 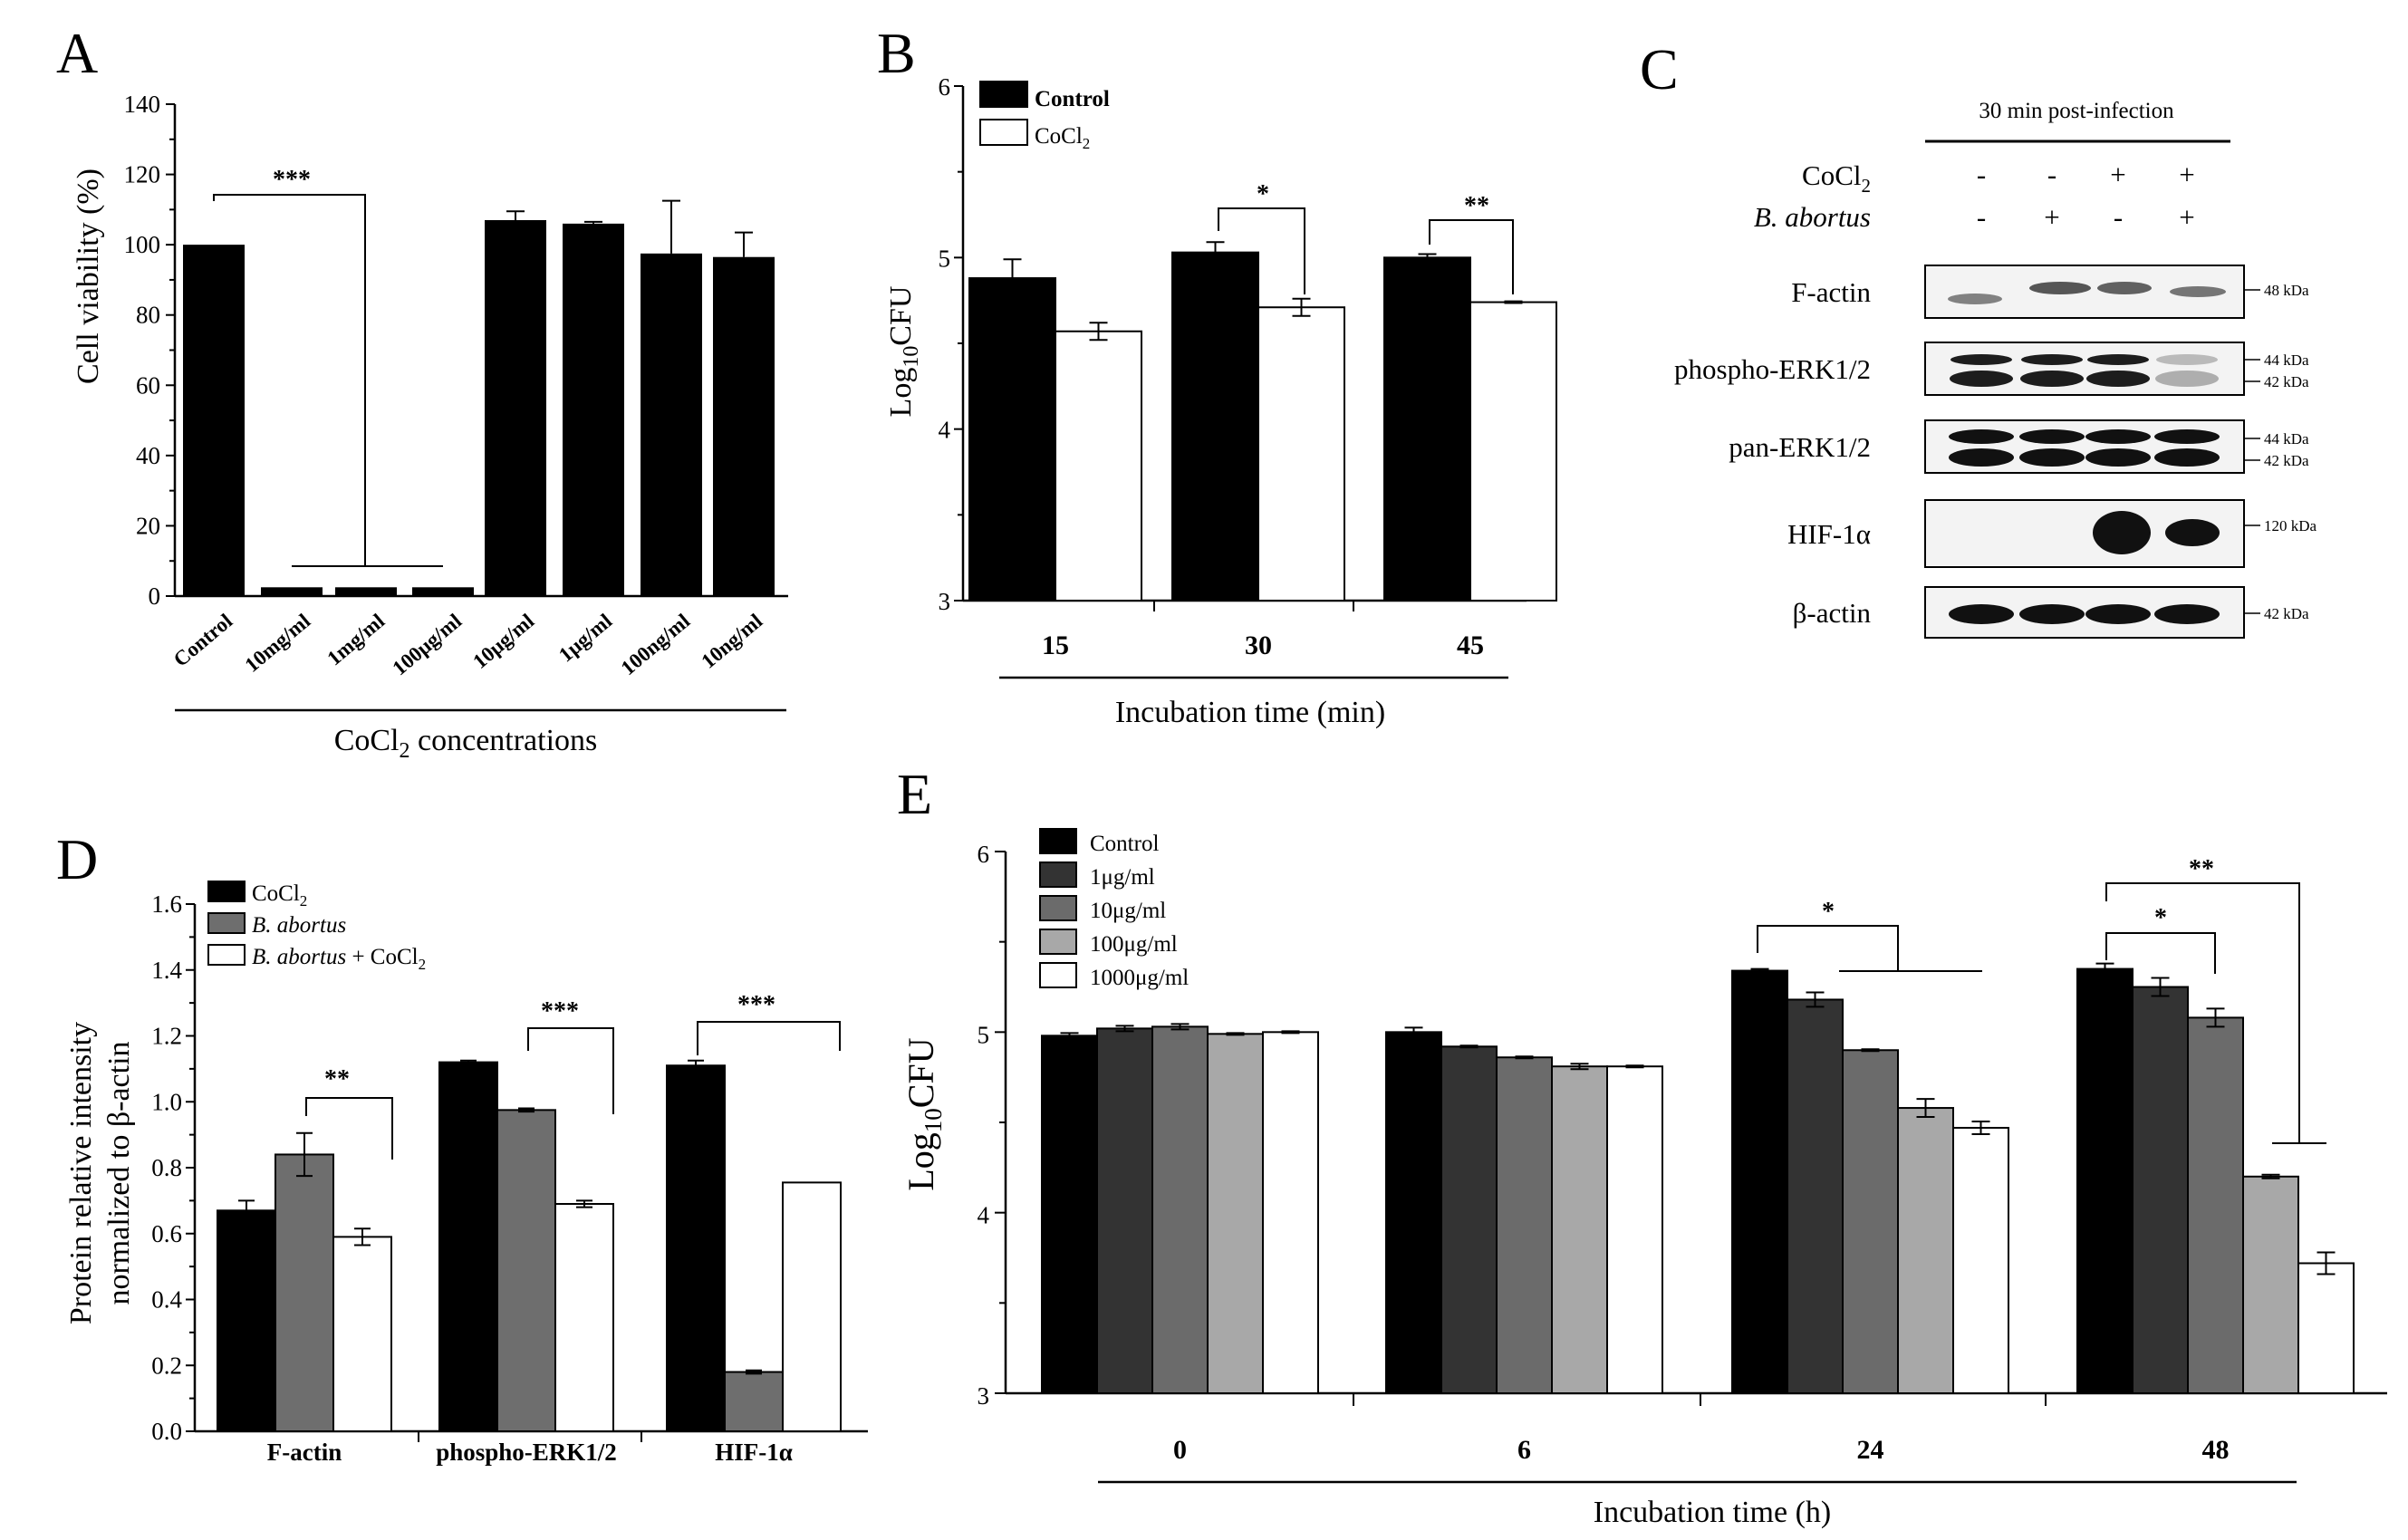 What do you see at coordinates (1134, 944) in the screenshot?
I see `panel-e-legend-label: 100μg/ml` at bounding box center [1134, 944].